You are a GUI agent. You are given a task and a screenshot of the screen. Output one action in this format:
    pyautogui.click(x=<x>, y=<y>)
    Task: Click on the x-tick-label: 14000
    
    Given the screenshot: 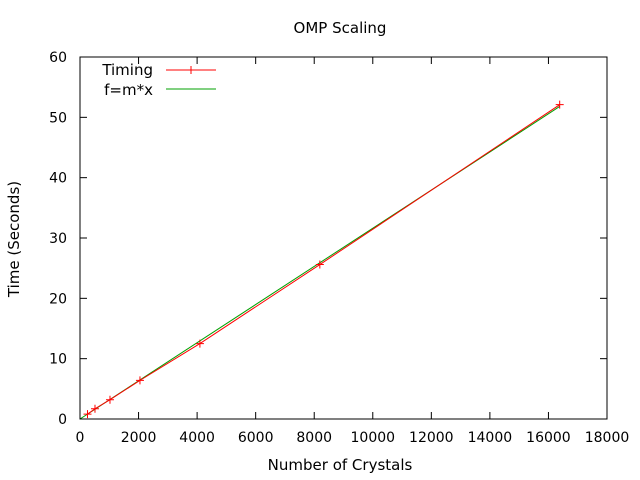 What is the action you would take?
    pyautogui.click(x=490, y=438)
    